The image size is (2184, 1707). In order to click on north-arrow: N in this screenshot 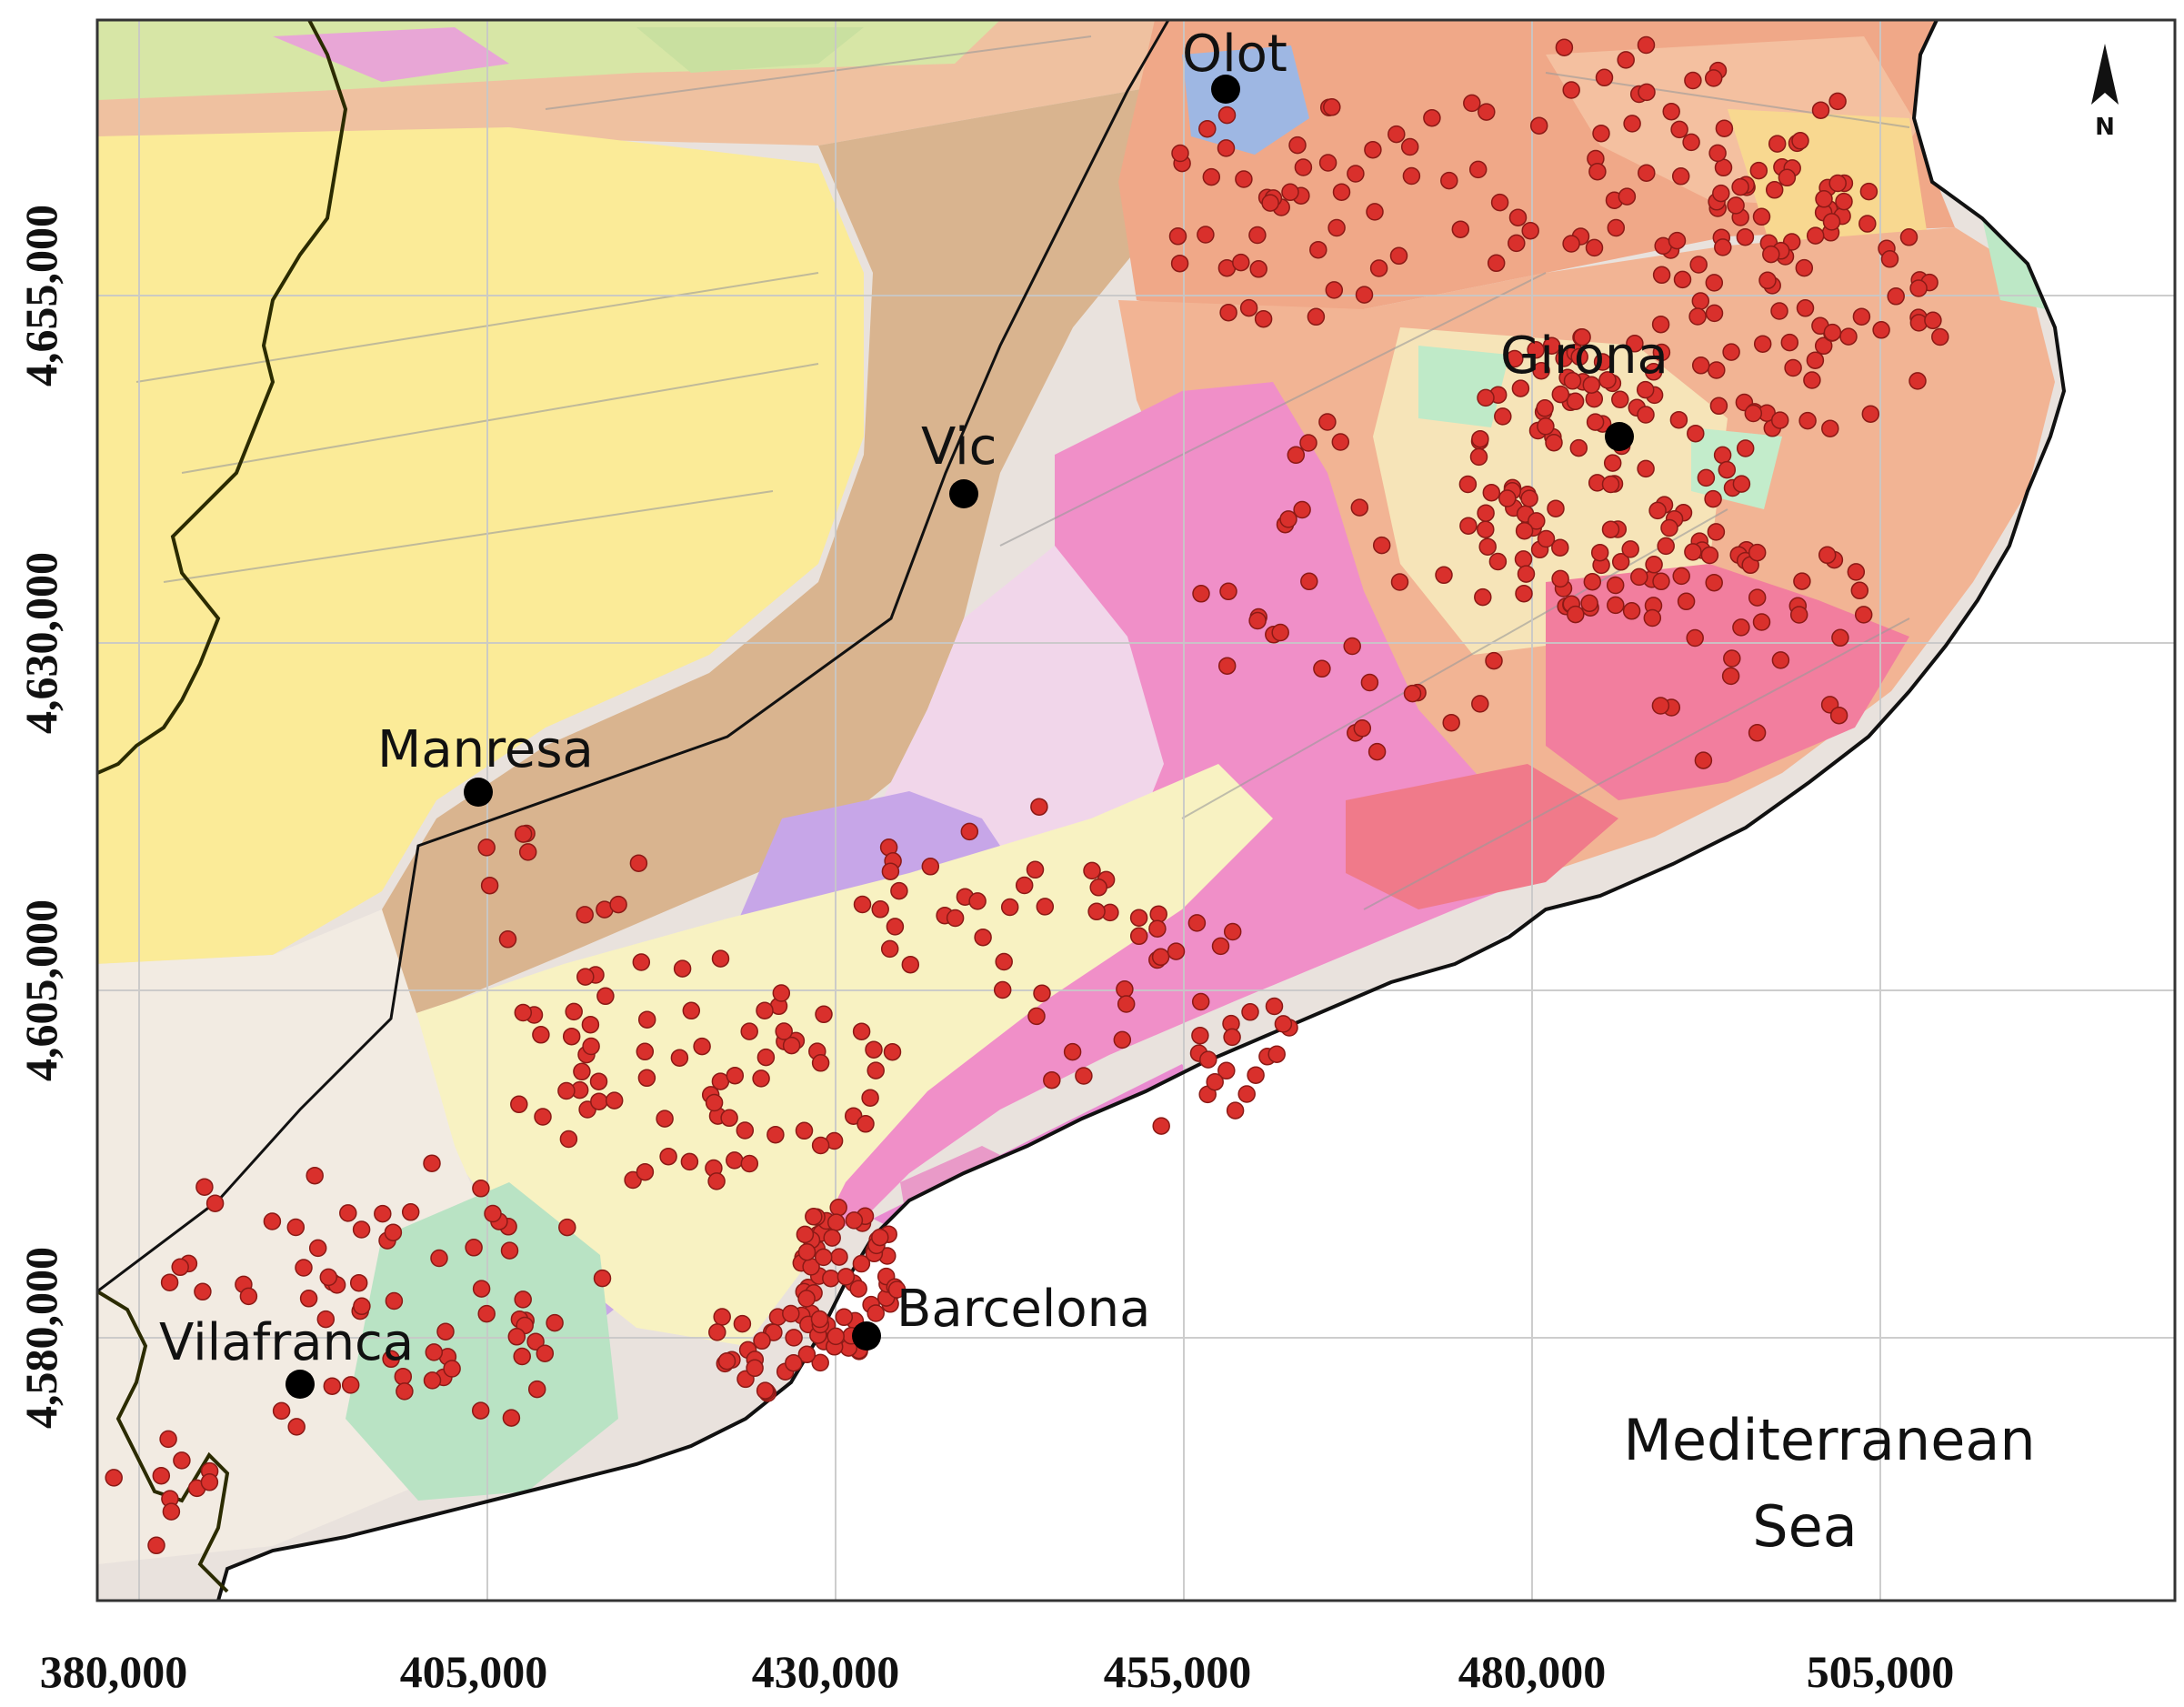, I will do `click(2105, 92)`.